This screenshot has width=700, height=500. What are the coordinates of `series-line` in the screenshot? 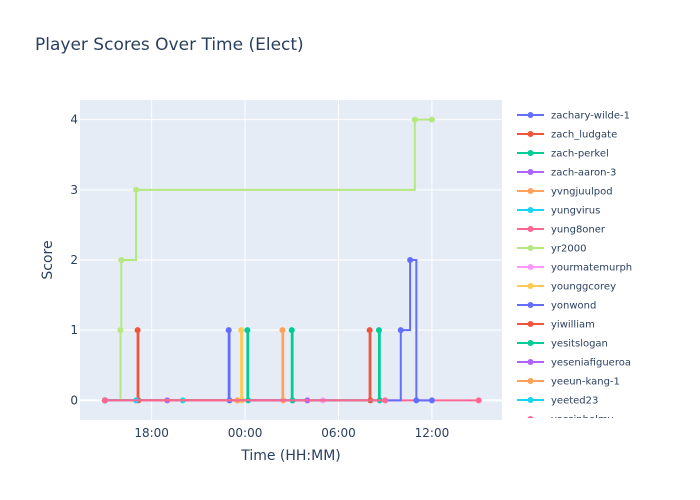 It's located at (268, 330).